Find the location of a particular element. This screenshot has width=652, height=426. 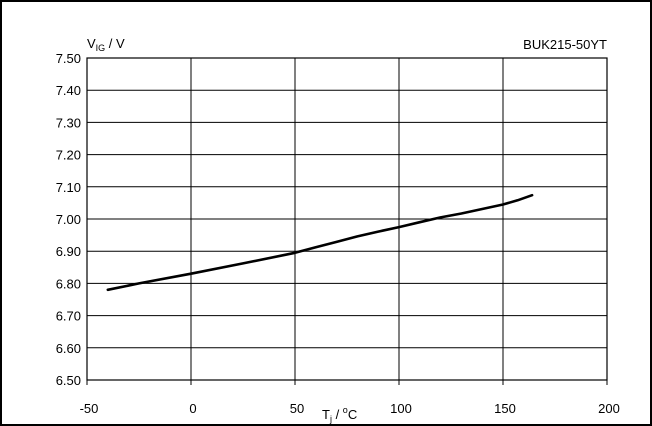

x-tick-label: -50 is located at coordinates (89, 408).